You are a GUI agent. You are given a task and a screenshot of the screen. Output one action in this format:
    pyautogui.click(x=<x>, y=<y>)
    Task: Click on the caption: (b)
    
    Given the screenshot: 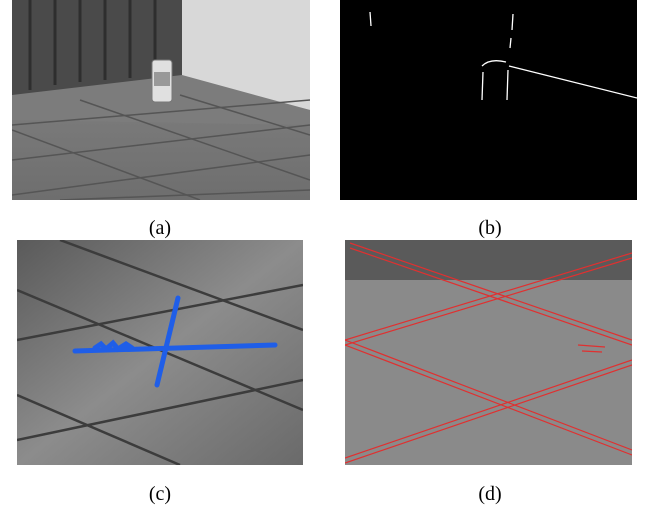 What is the action you would take?
    pyautogui.click(x=489, y=228)
    